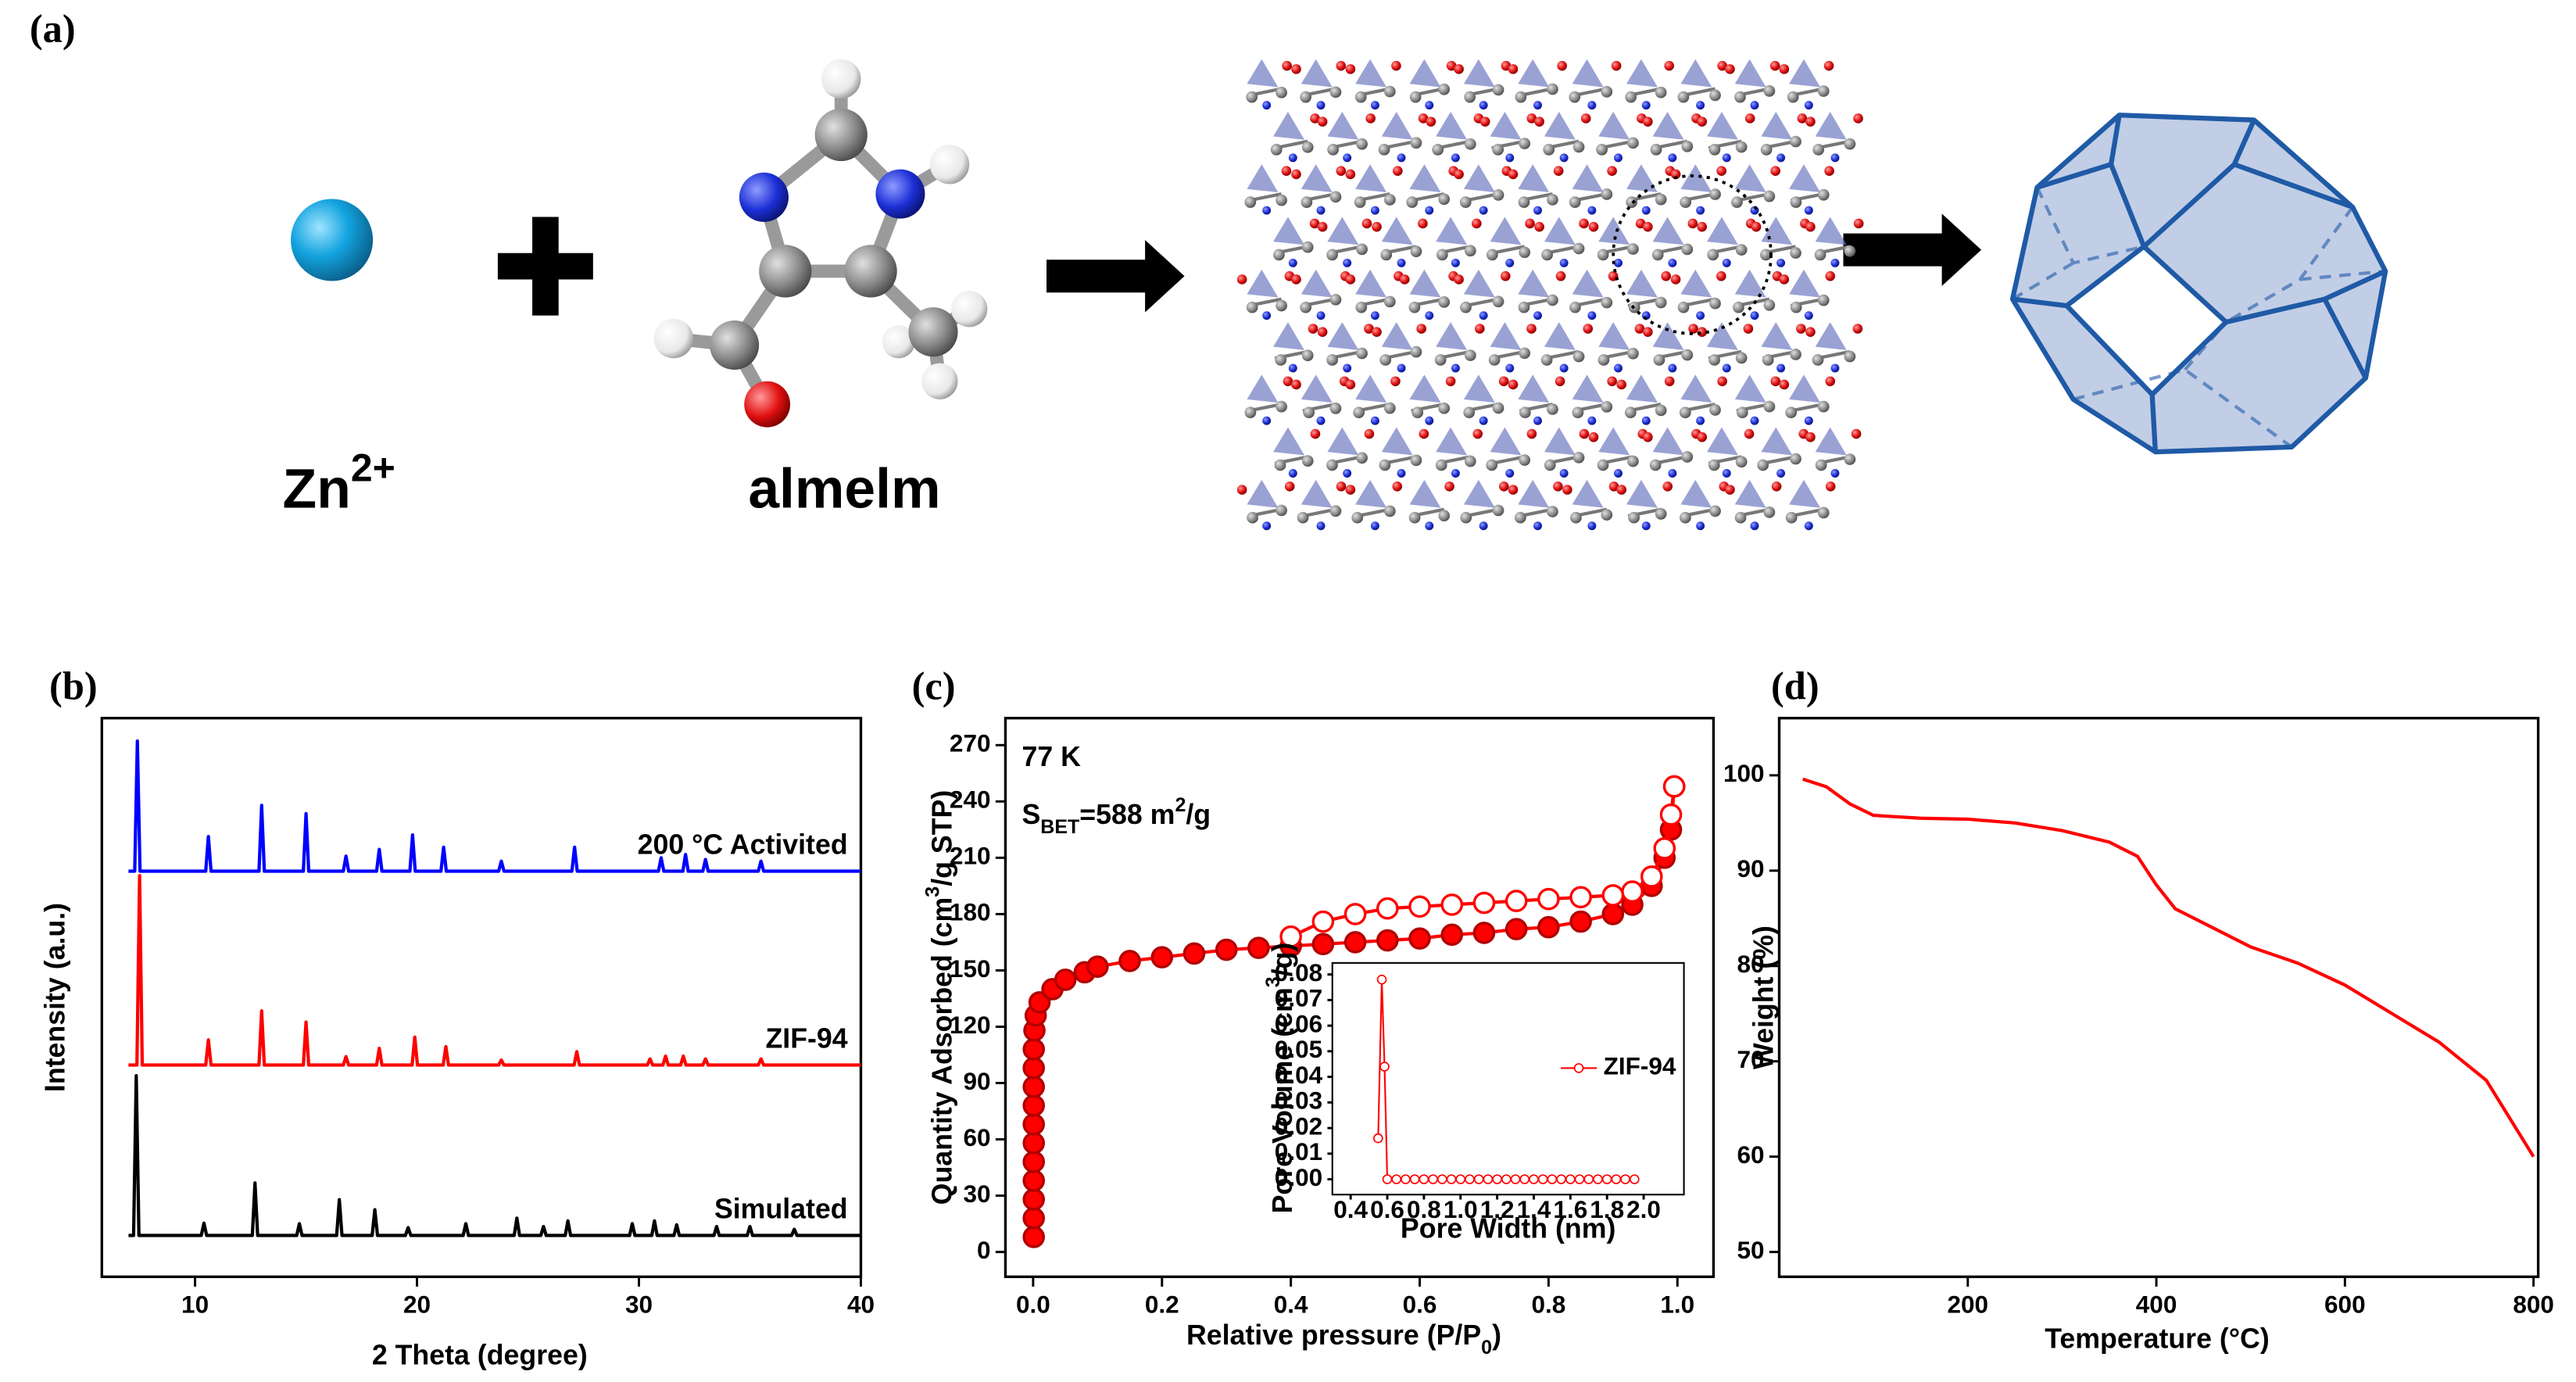 The image size is (2576, 1382). I want to click on x-tick-label: 0.0, so click(1033, 1305).